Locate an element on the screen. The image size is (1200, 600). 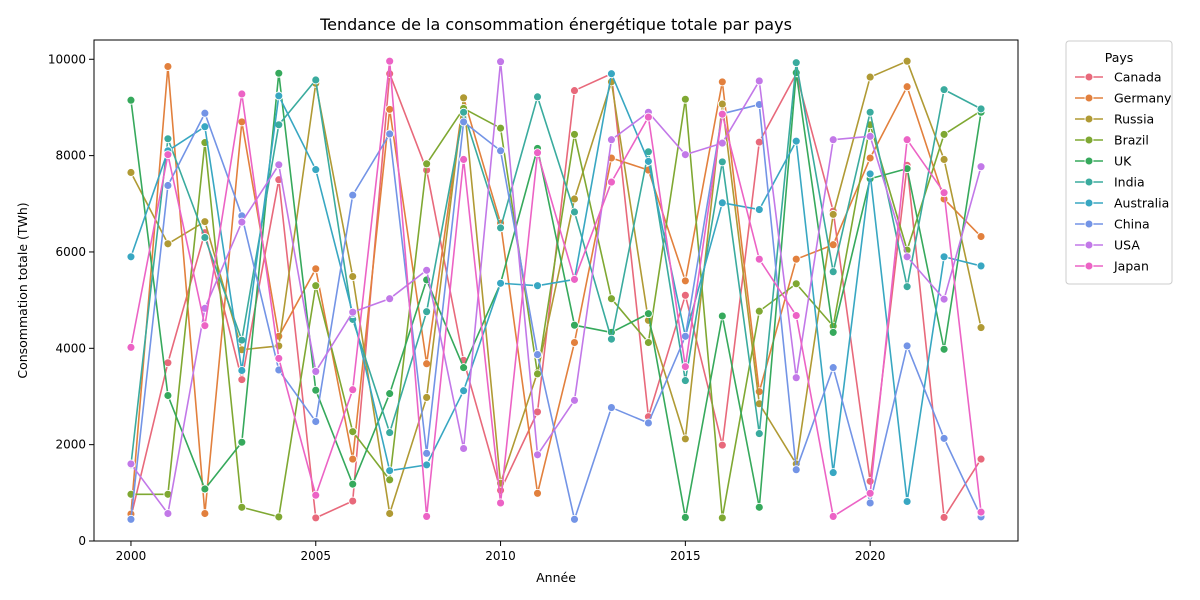
legend-item-india: India is located at coordinates (1110, 182).